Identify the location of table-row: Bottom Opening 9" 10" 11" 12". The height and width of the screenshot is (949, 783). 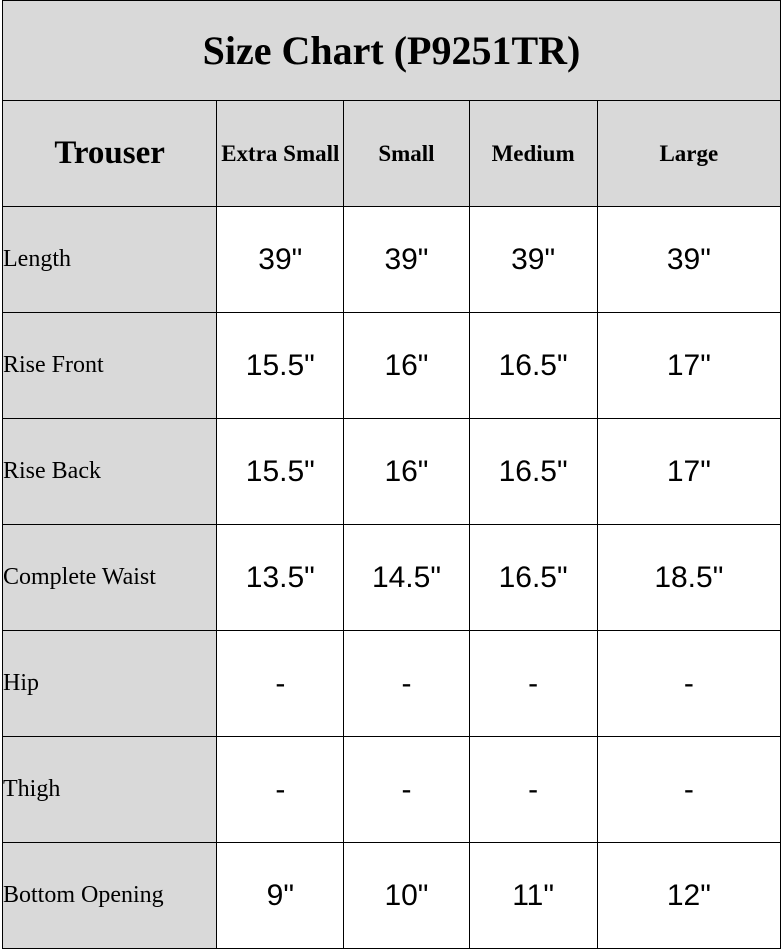
(391, 895).